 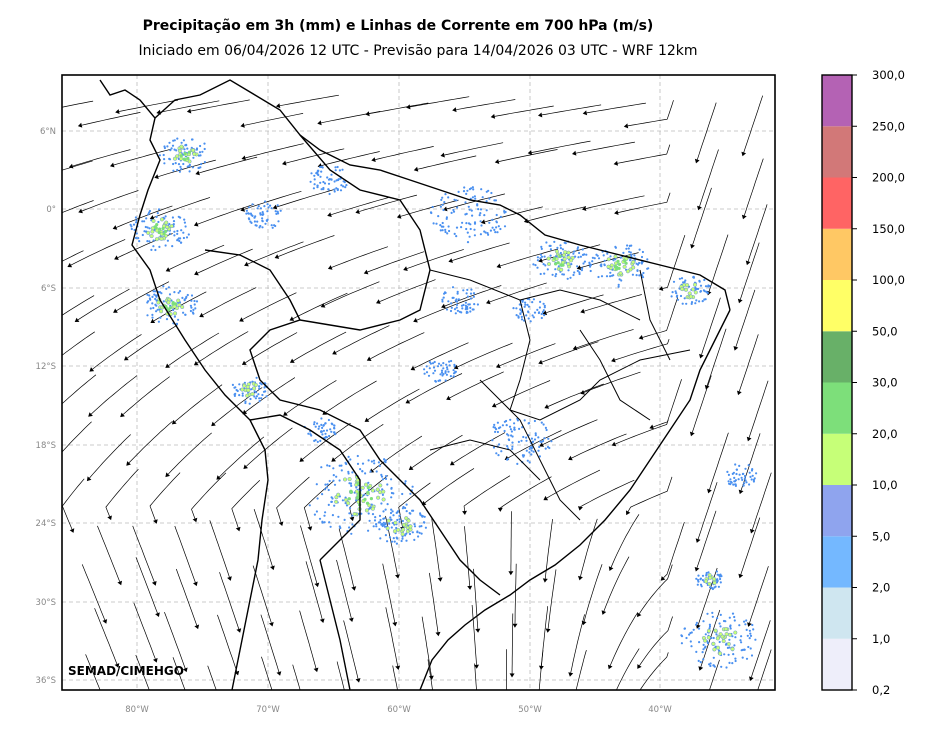 I want to click on border-andes, so click(x=252, y=285).